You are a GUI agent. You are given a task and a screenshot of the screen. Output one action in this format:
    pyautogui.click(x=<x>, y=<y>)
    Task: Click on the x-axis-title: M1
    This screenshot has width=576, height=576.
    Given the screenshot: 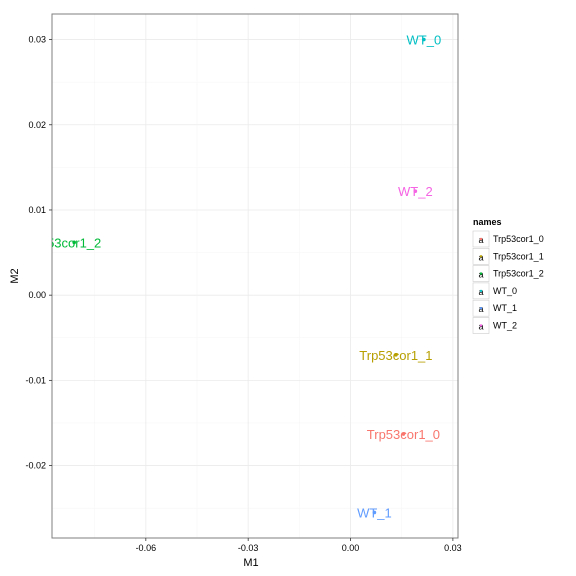 What is the action you would take?
    pyautogui.click(x=250, y=563)
    